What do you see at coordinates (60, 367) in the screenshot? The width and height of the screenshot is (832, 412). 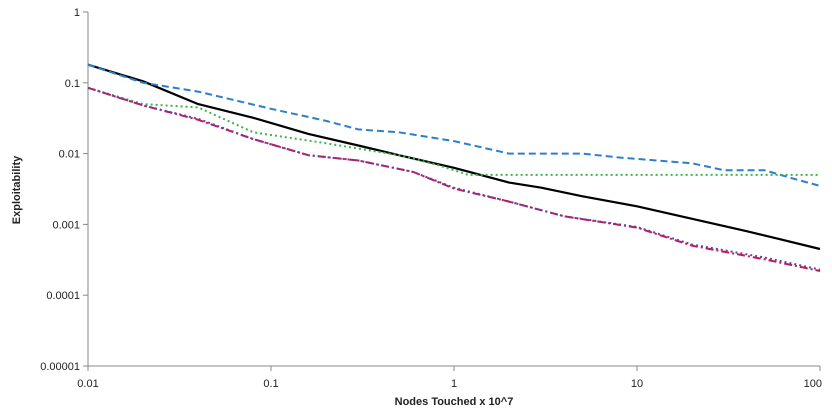 I see `y-tick-label: 0.00001` at bounding box center [60, 367].